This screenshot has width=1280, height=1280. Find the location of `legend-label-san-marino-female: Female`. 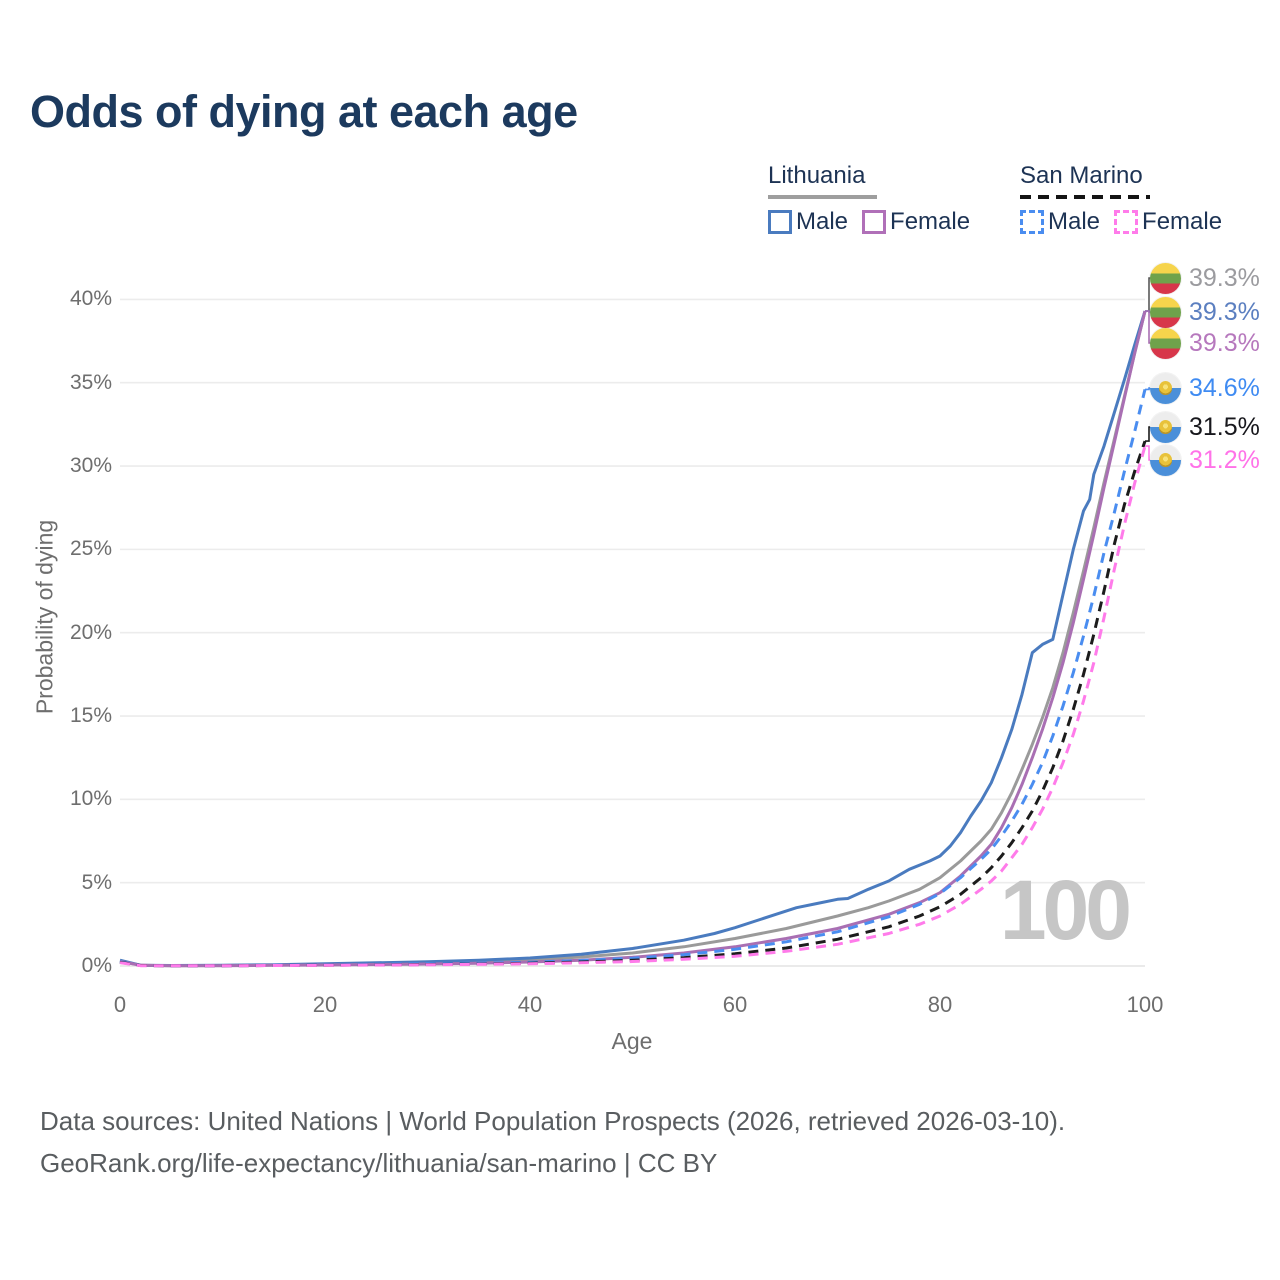

legend-label-san-marino-female: Female is located at coordinates (1182, 221).